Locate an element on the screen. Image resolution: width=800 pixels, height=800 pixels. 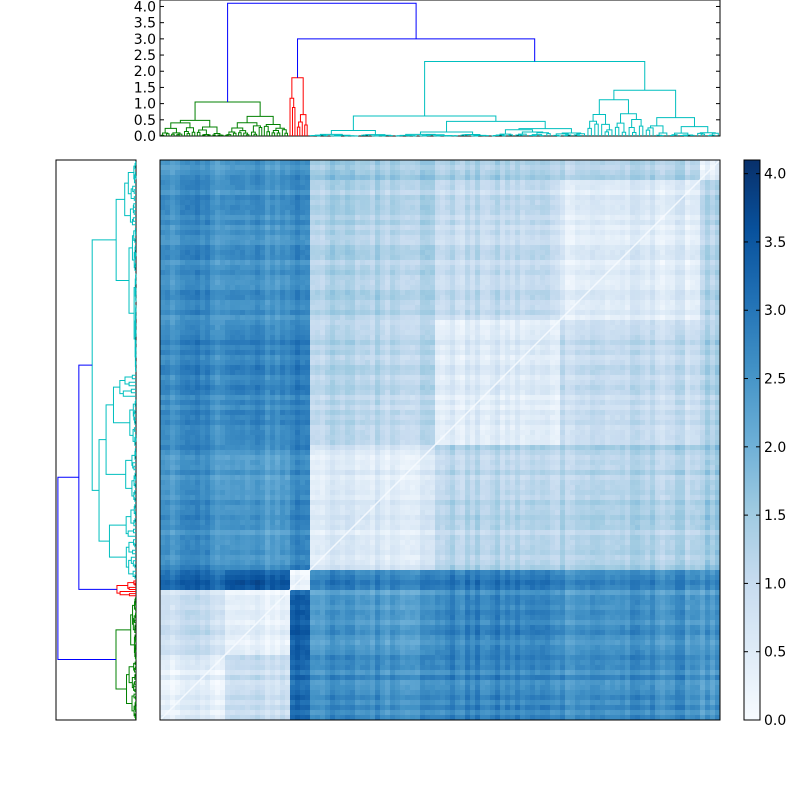
left-dendrogram-link is located at coordinates (133, 682).